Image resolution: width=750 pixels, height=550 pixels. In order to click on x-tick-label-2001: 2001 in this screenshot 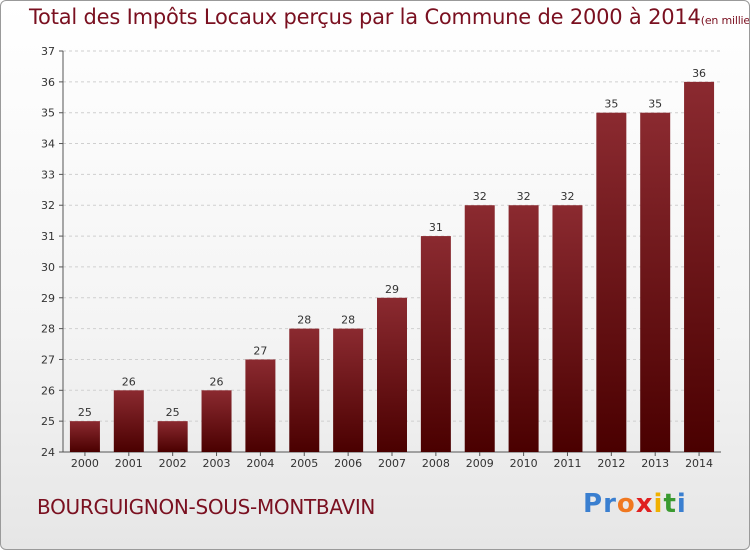, I will do `click(129, 463)`.